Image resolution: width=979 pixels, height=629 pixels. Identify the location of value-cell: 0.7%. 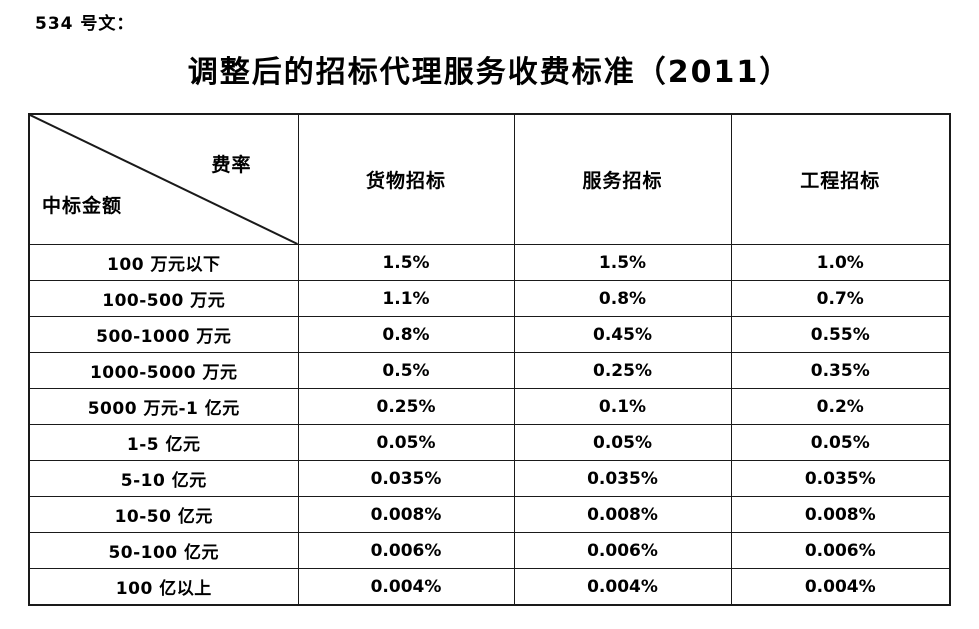
(840, 298).